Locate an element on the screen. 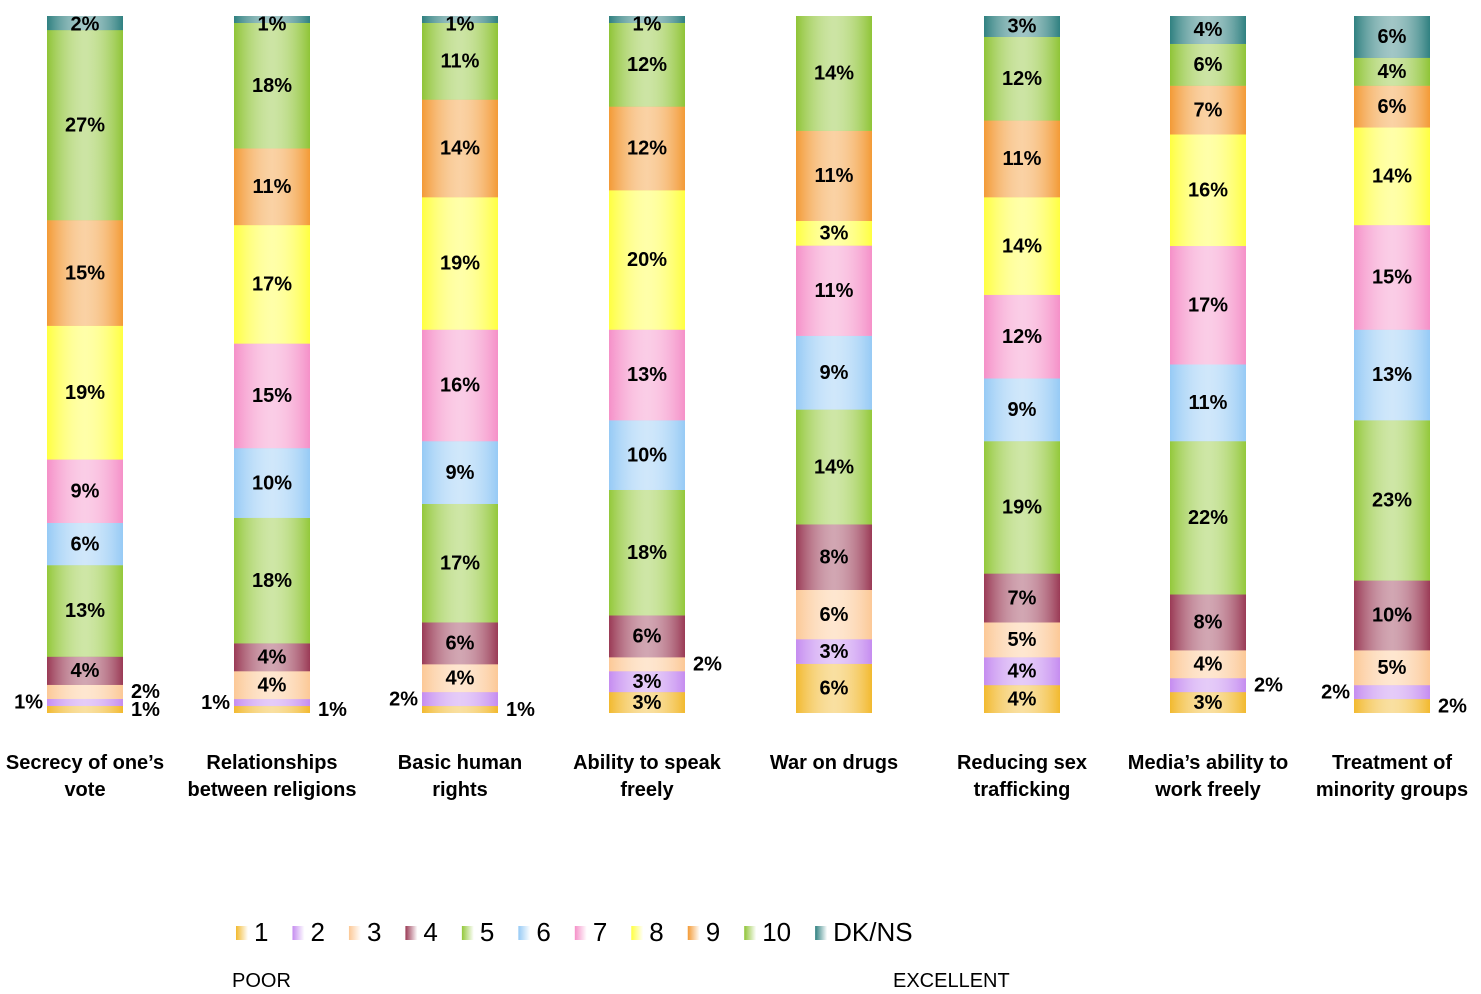 The width and height of the screenshot is (1481, 994). value-label: 23% is located at coordinates (1392, 501).